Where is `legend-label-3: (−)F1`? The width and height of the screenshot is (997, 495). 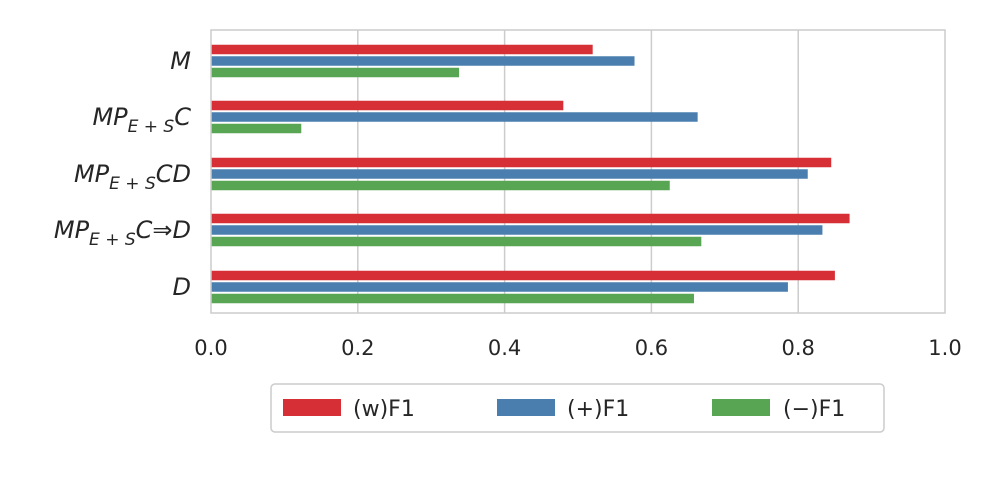
legend-label-3: (−)F1 is located at coordinates (814, 409).